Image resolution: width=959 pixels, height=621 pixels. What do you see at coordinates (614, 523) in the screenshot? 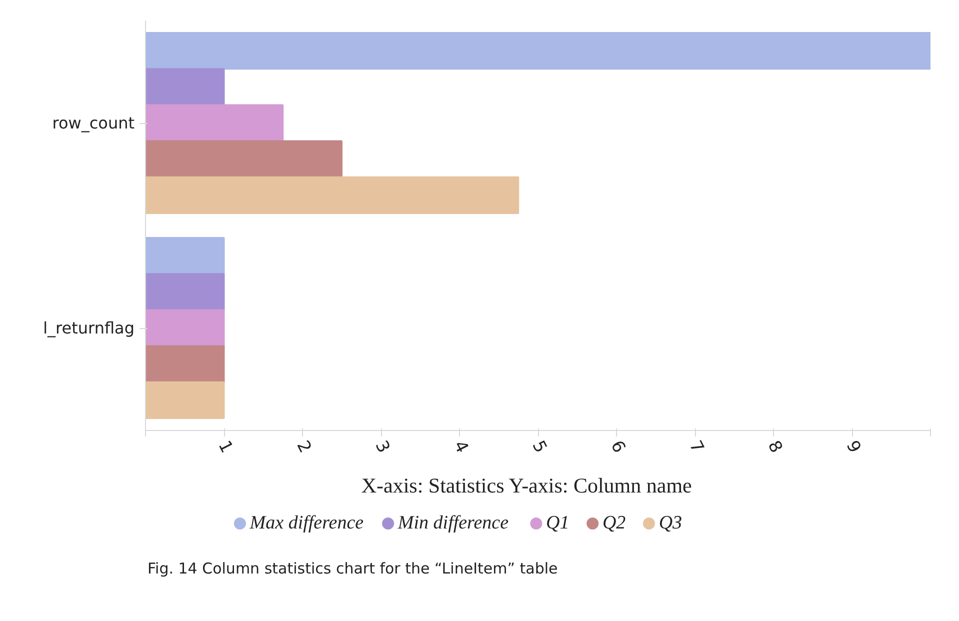
I see `legend-label: Q2` at bounding box center [614, 523].